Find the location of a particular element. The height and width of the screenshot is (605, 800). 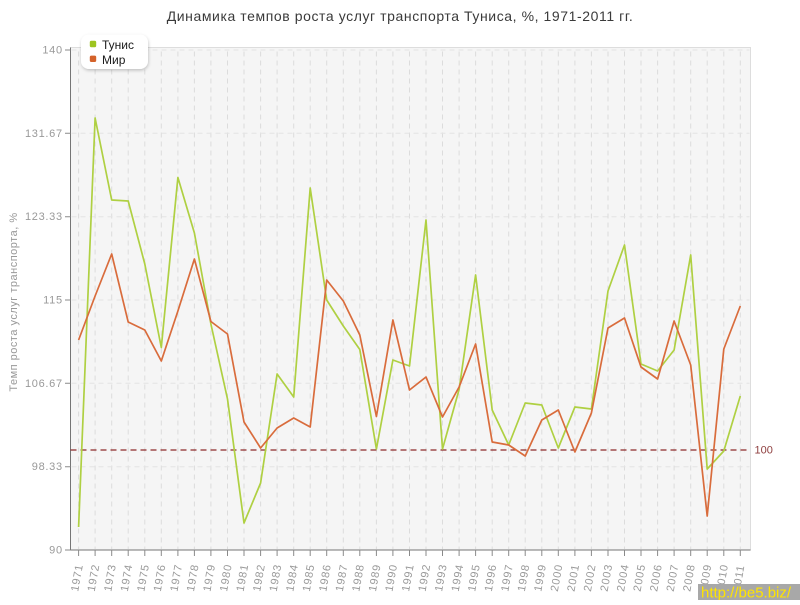

svg-text: 140 is located at coordinates (52, 51).